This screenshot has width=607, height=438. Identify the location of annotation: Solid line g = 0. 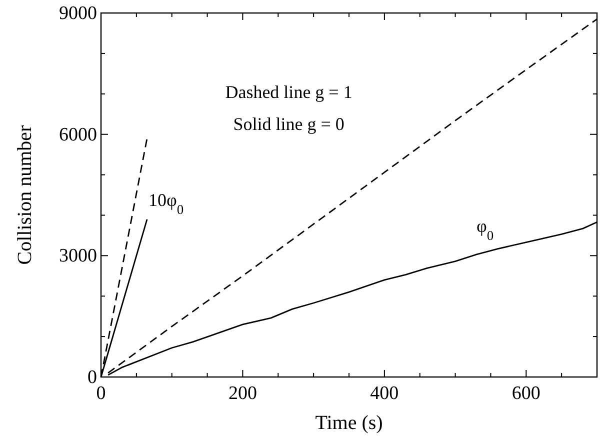
(288, 124).